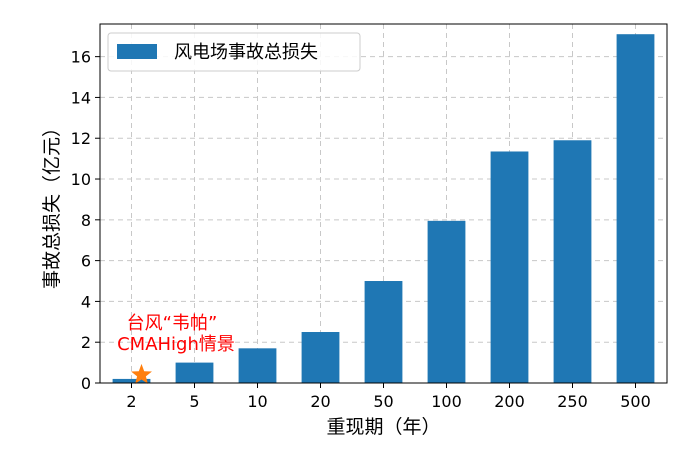  What do you see at coordinates (176, 344) in the screenshot?
I see `annotation-line-2: CMAHigh情景` at bounding box center [176, 344].